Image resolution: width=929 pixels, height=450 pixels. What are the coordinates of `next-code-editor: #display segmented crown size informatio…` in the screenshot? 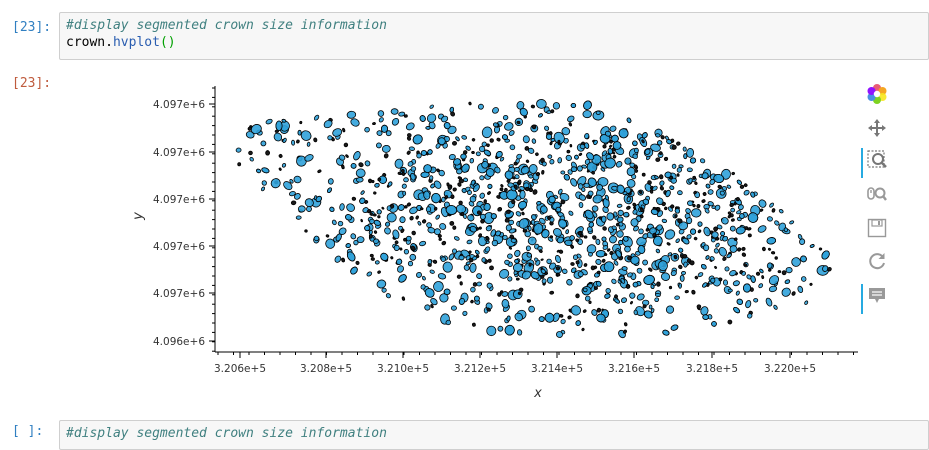 It's located at (494, 435).